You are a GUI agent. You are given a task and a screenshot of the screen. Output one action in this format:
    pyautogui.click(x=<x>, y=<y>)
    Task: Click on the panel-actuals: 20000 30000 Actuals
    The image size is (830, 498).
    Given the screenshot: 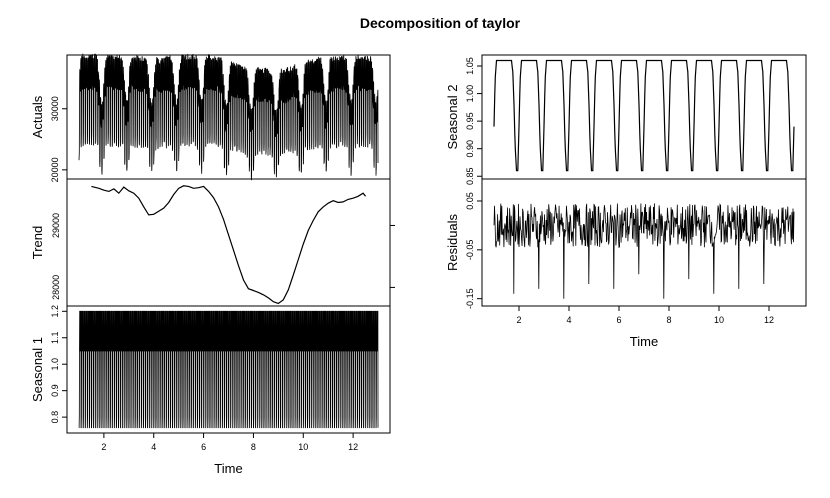 What is the action you would take?
    pyautogui.click(x=210, y=117)
    